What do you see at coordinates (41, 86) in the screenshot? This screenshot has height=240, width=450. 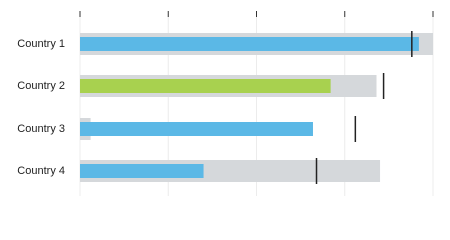 I see `category-label: Country 2` at bounding box center [41, 86].